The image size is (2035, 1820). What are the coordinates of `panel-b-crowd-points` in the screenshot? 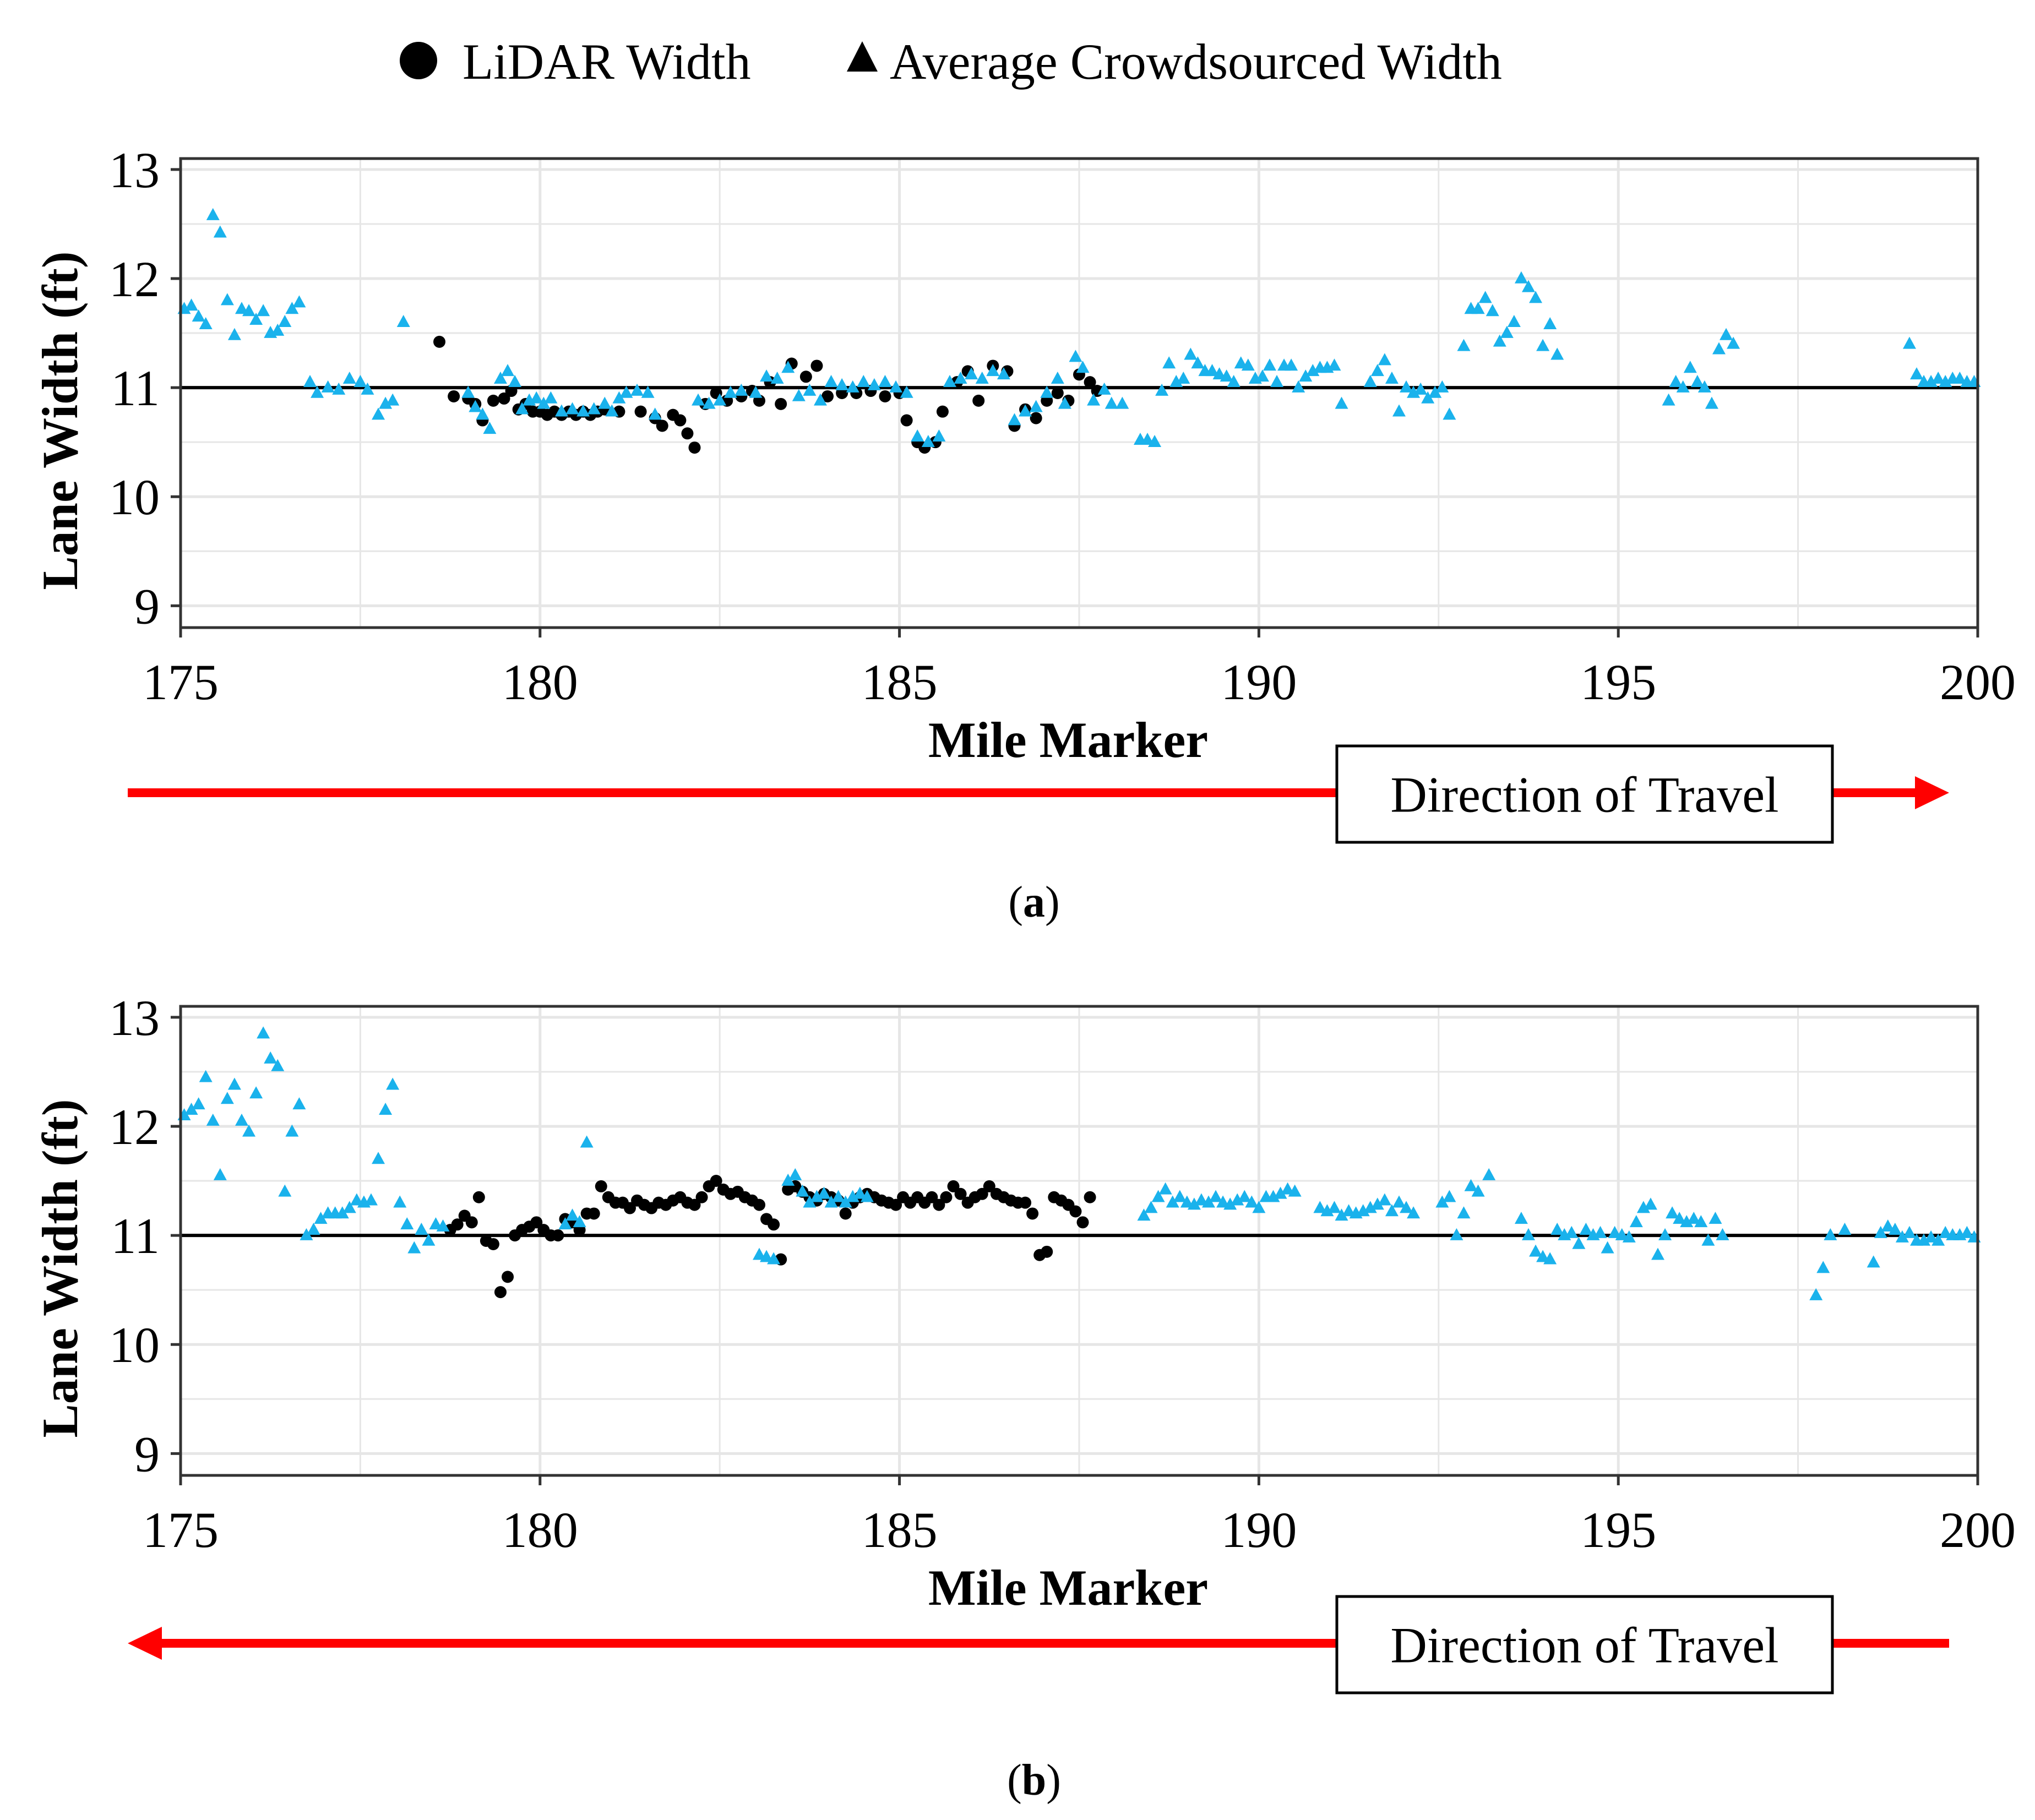 It's located at (1079, 1163).